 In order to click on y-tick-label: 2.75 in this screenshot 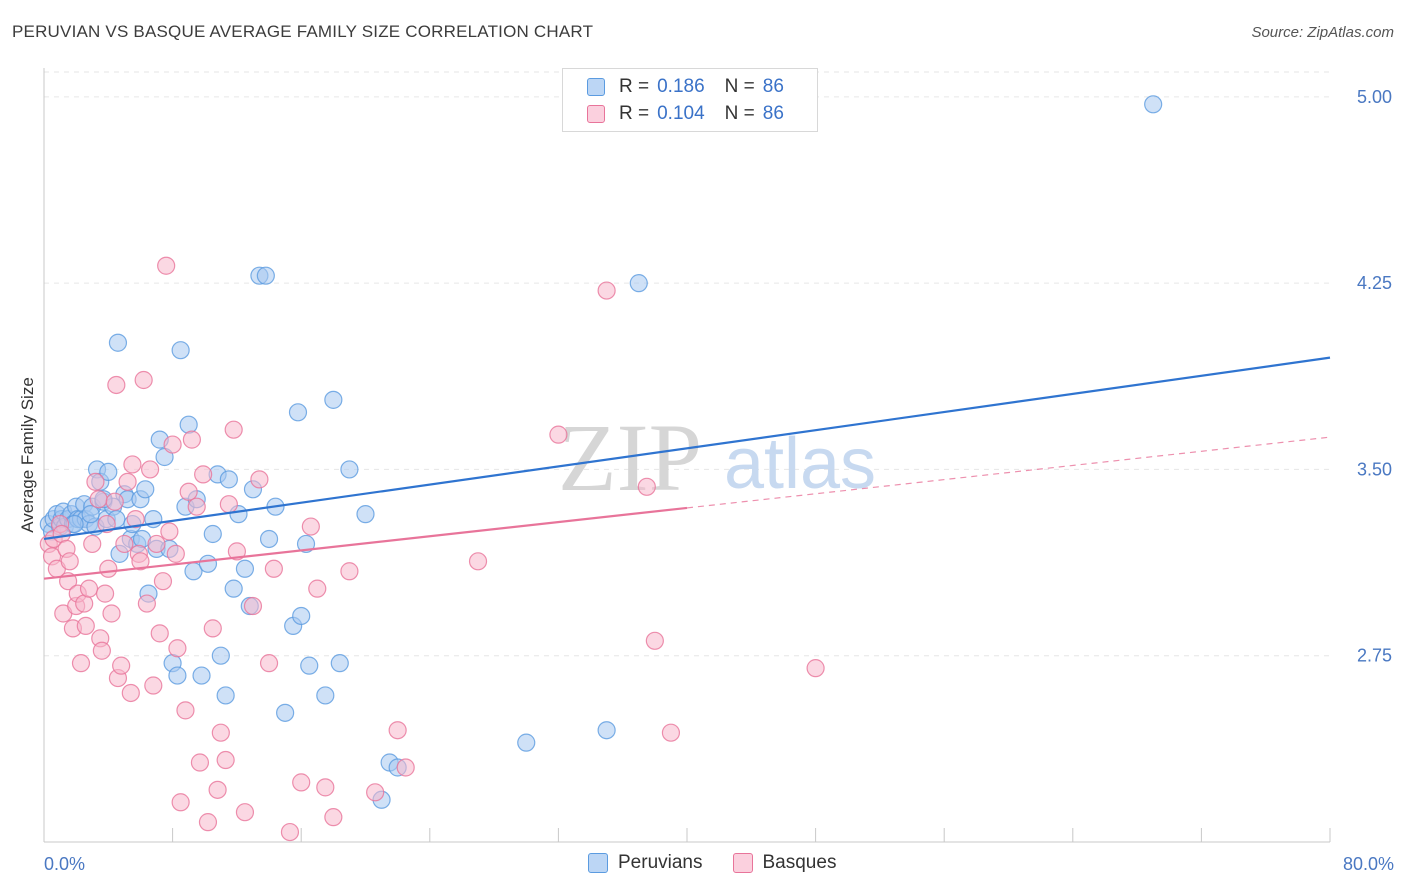, I will do `click(1374, 656)`.